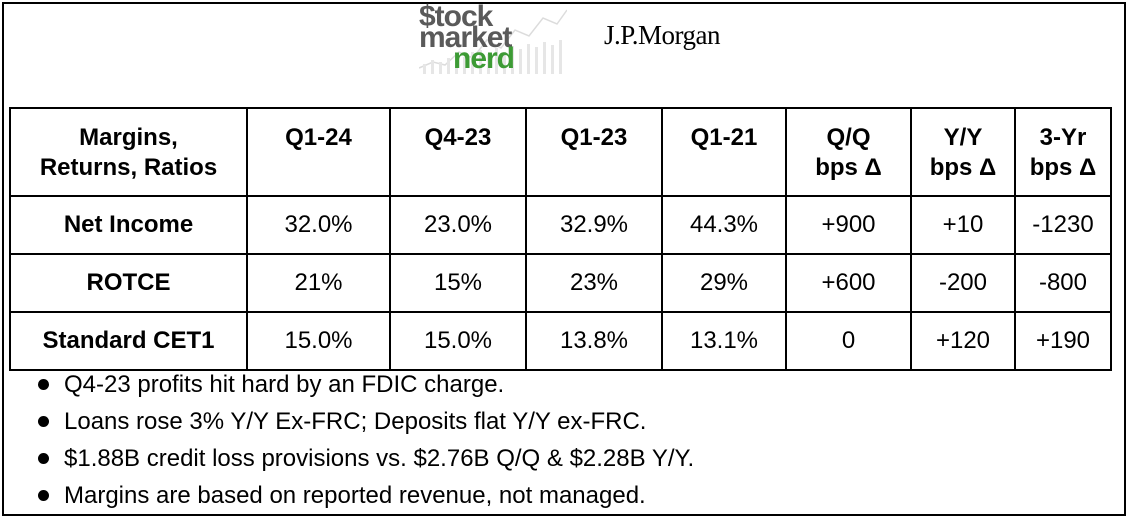 The height and width of the screenshot is (520, 1130). I want to click on table-cell: +10, so click(963, 225).